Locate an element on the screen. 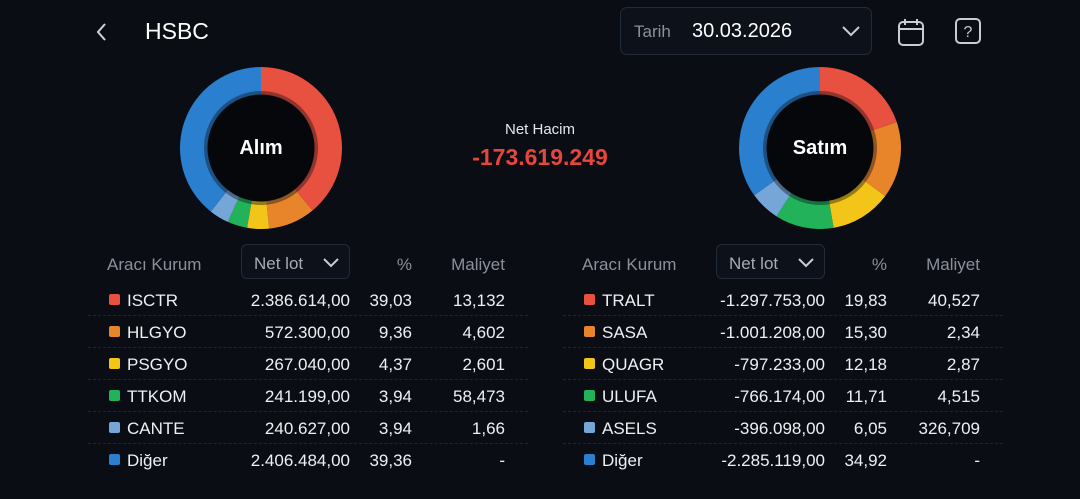 This screenshot has width=1080, height=499. table-row: ULUFA -766.174,00 11,71 4,515 is located at coordinates (783, 396).